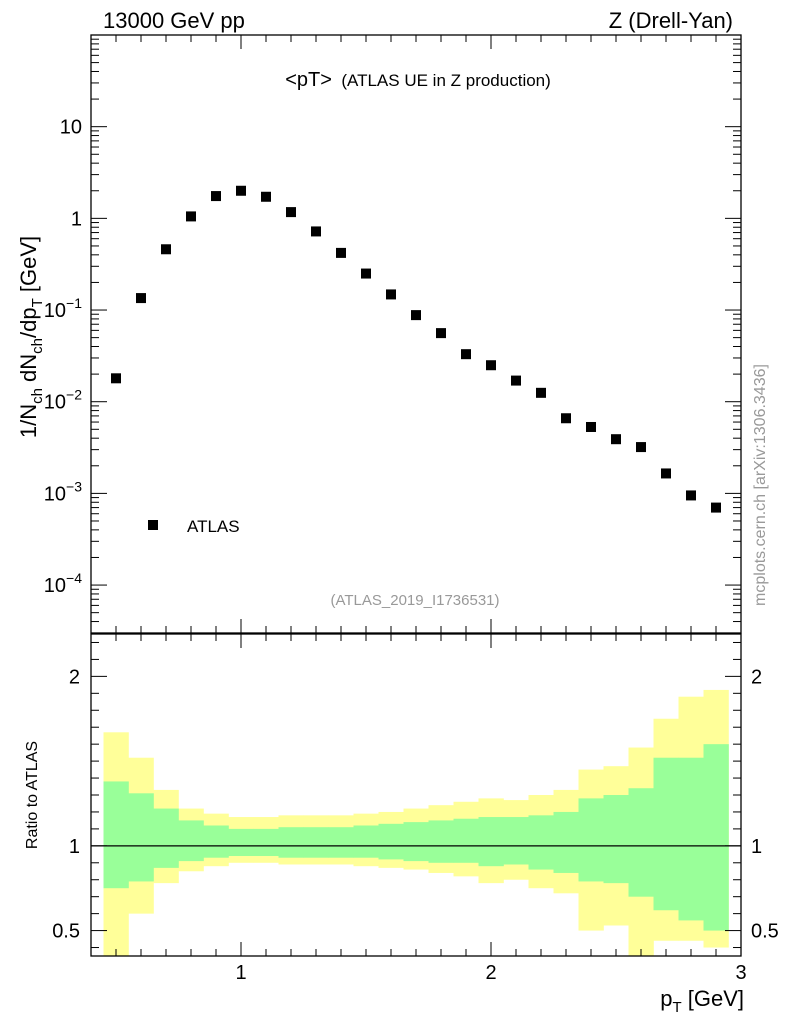  Describe the element at coordinates (28, 421) in the screenshot. I see `main-y-label-a: 1/N` at that location.